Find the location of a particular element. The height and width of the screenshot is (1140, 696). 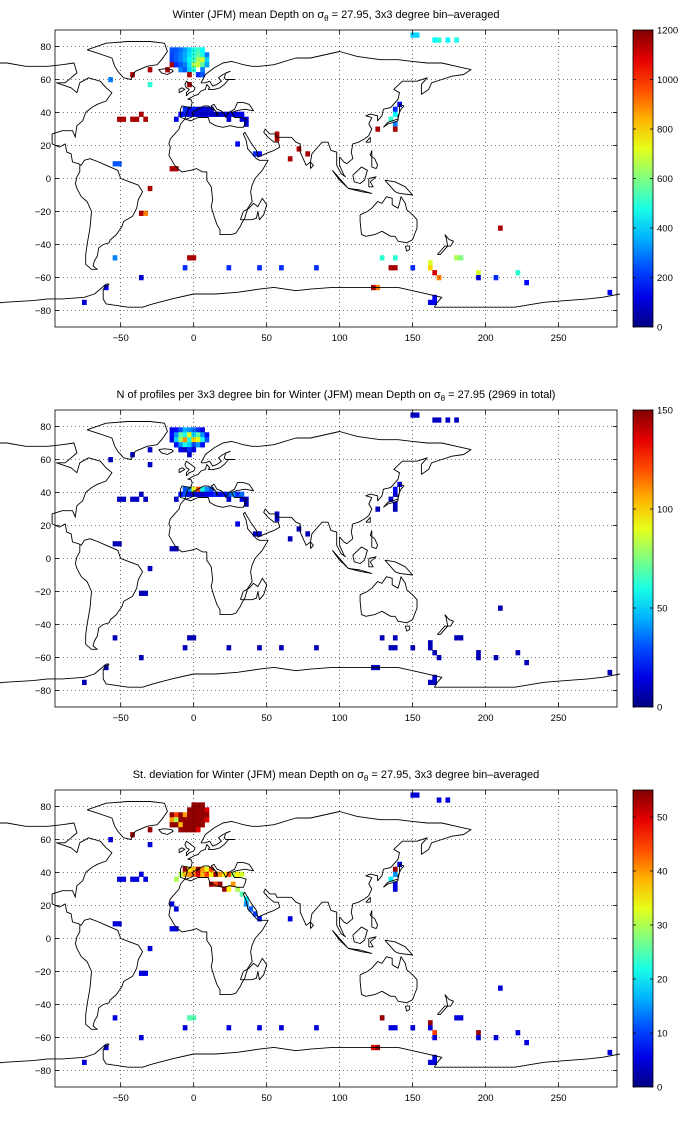

y-tick-label: −60 is located at coordinates (43, 278).